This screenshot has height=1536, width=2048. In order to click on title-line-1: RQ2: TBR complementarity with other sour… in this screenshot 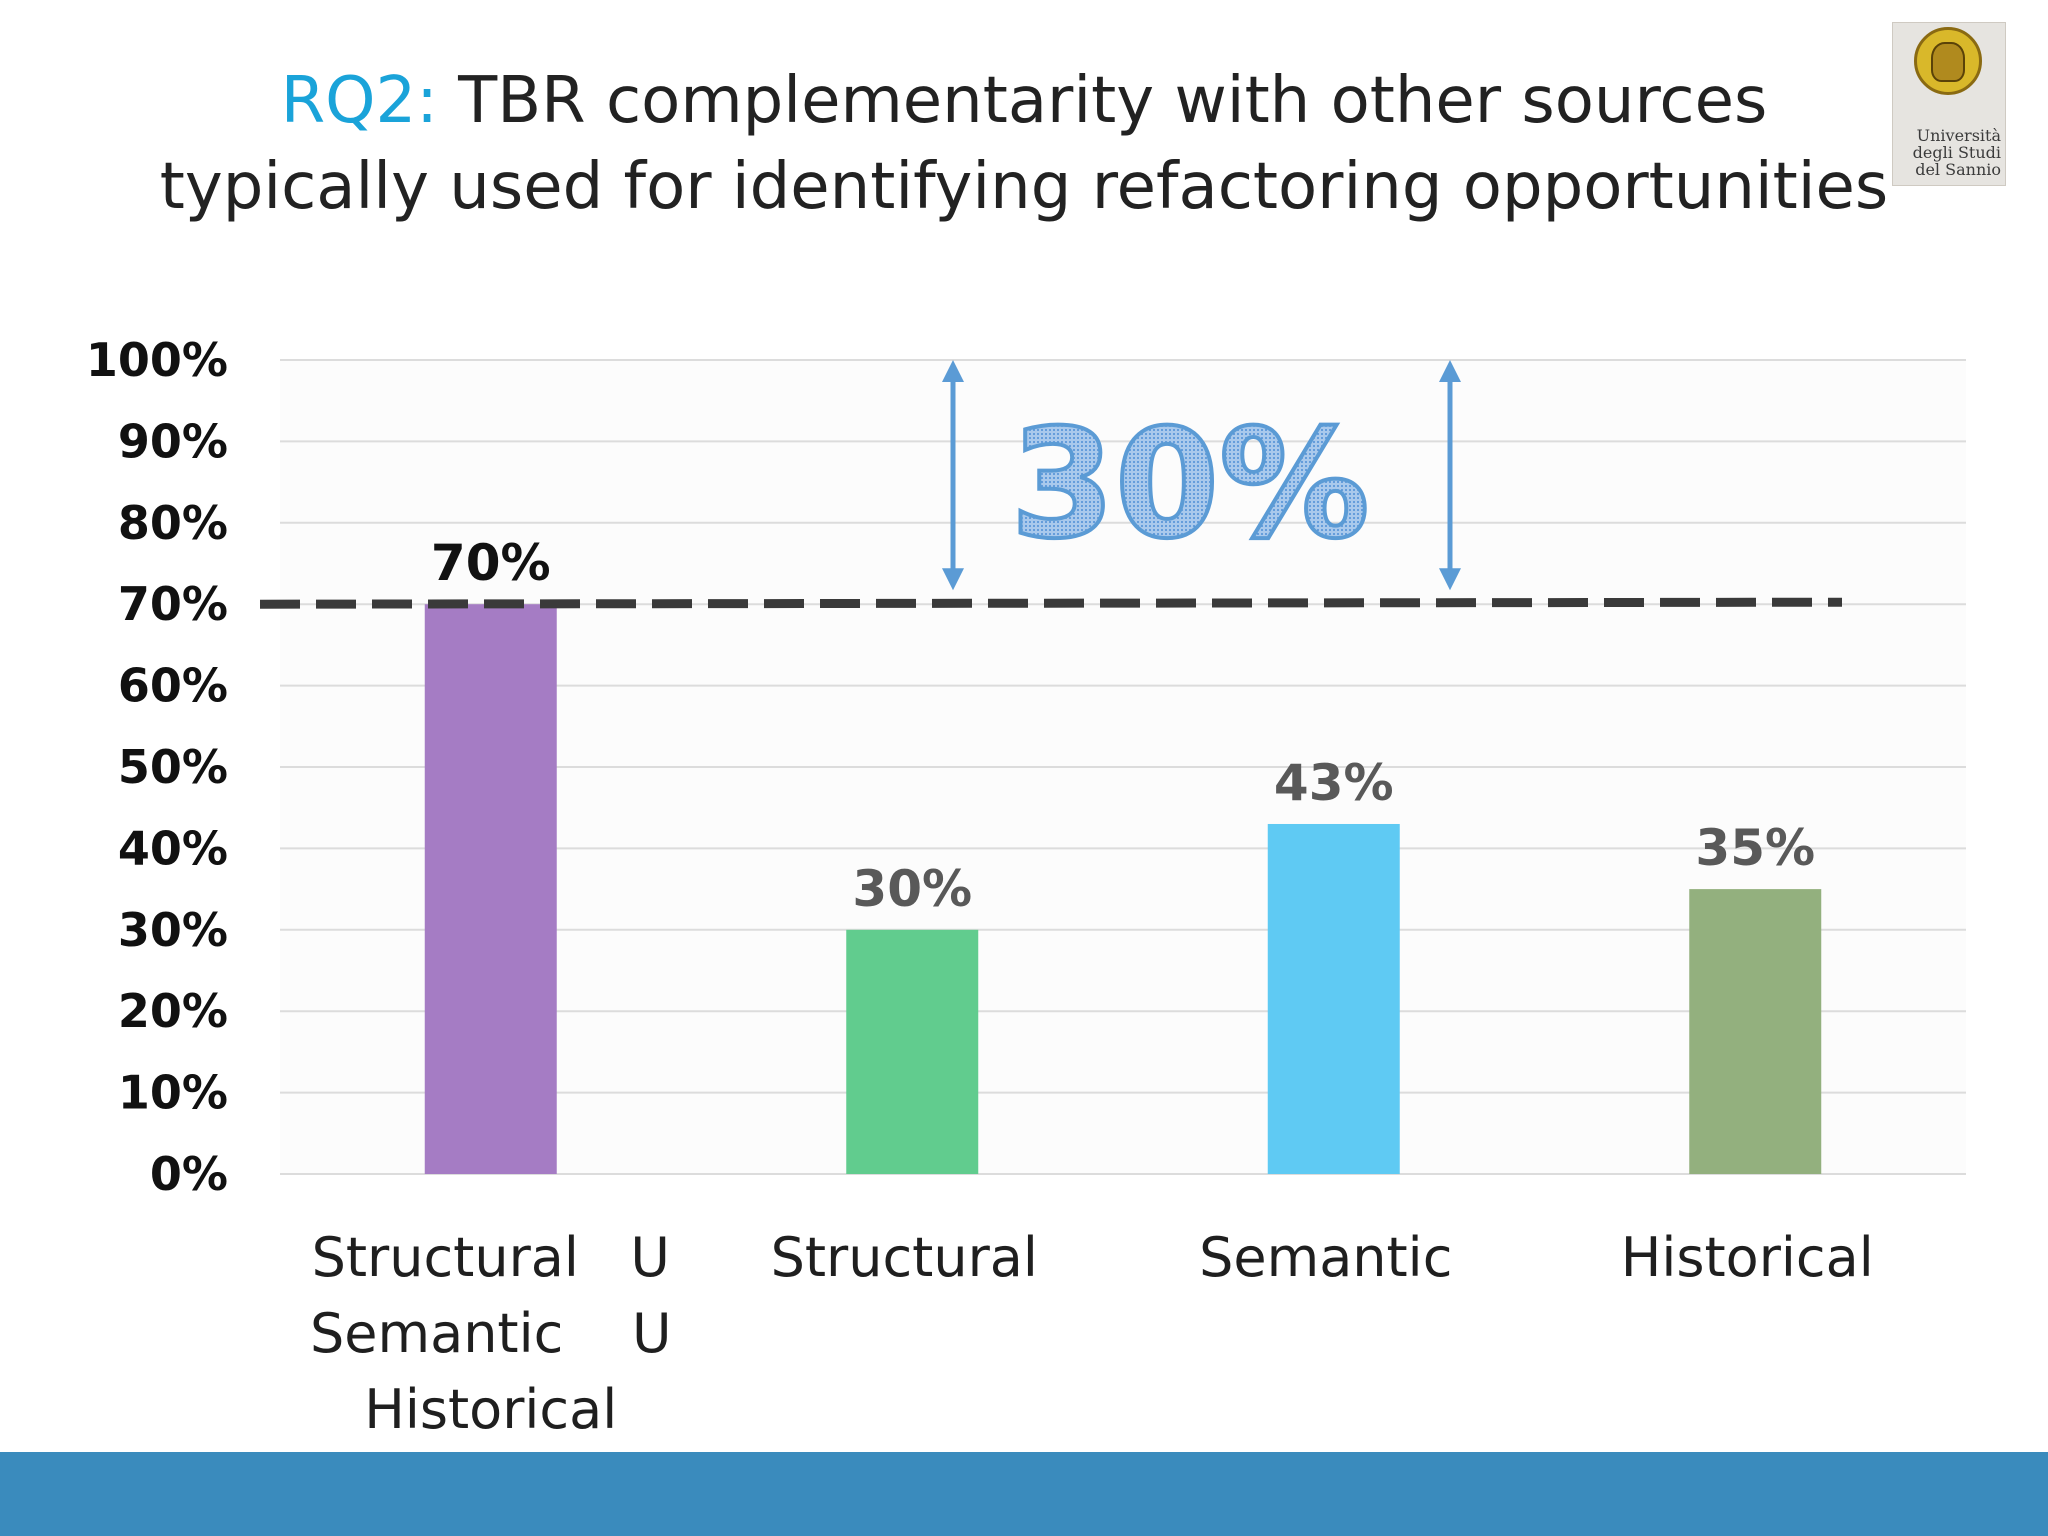, I will do `click(1024, 101)`.